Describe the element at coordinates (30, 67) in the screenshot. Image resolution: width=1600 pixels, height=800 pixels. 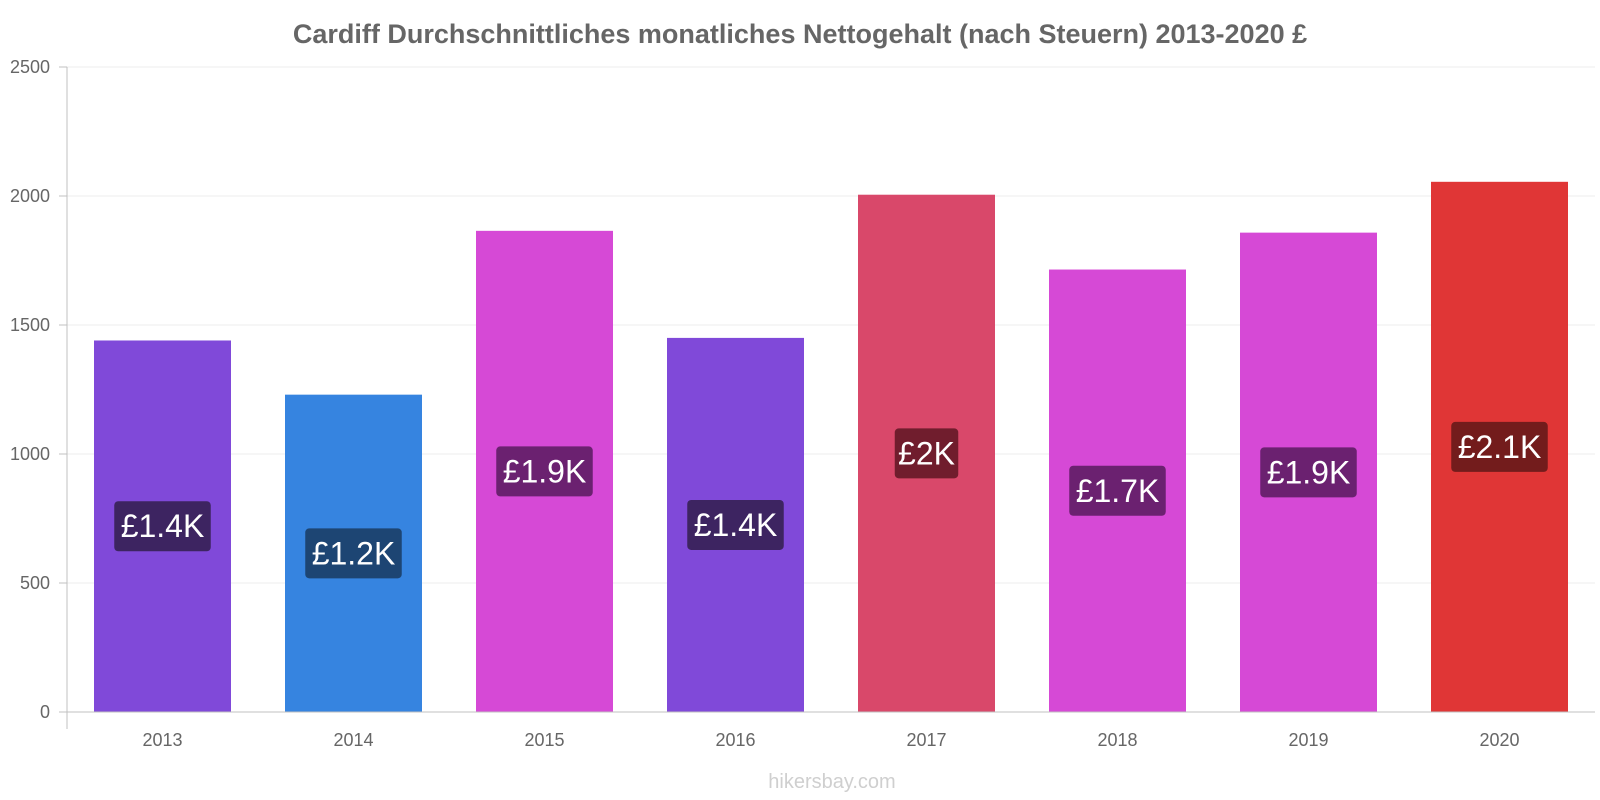
I see `y-tick-label: 2500` at that location.